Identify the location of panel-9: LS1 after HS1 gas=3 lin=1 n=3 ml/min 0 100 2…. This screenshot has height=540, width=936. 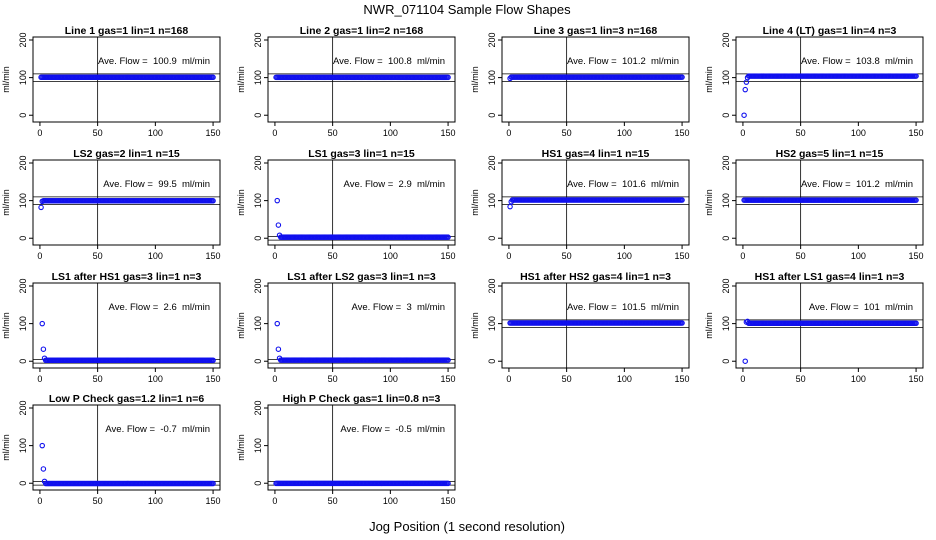
(111, 327).